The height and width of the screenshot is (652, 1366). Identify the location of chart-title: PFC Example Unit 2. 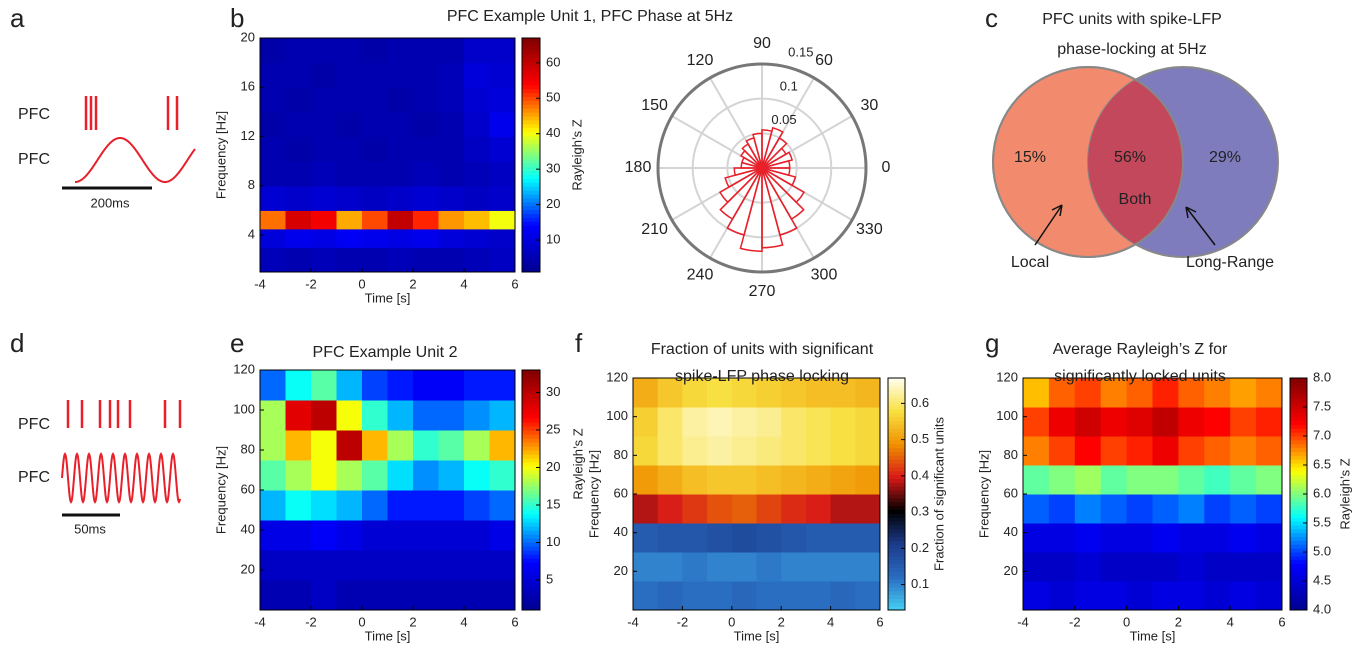
(385, 352).